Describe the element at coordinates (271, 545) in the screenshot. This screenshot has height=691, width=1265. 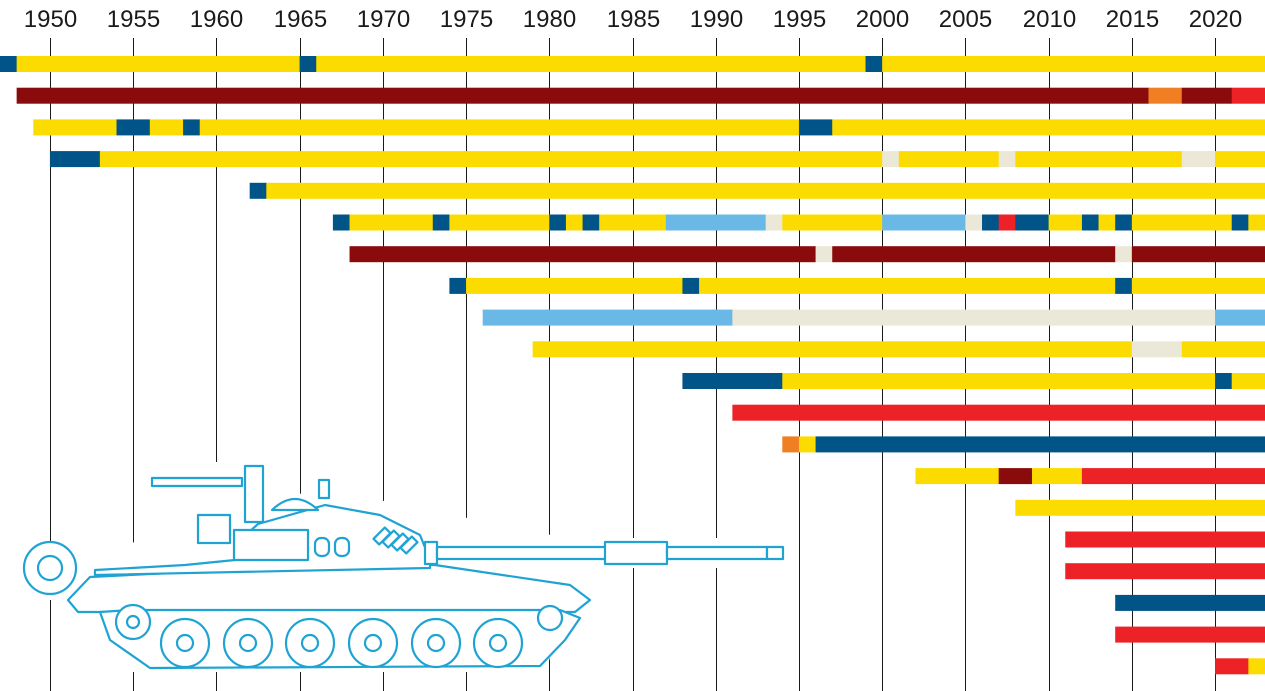
I see `tank-turret-hatch` at that location.